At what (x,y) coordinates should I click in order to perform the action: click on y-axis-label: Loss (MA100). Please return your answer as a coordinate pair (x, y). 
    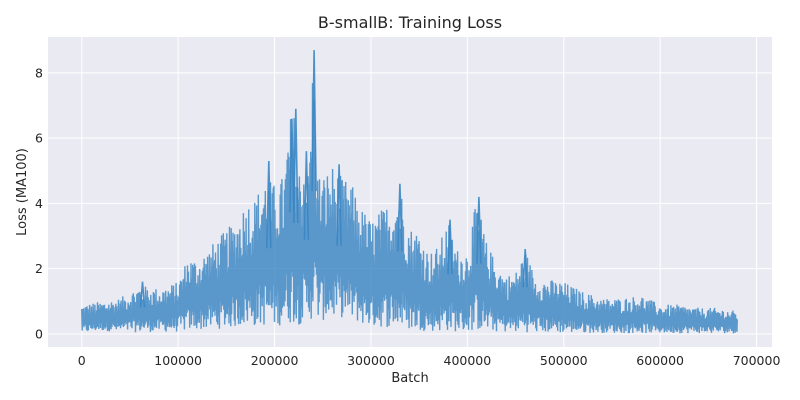
    Looking at the image, I should click on (22, 192).